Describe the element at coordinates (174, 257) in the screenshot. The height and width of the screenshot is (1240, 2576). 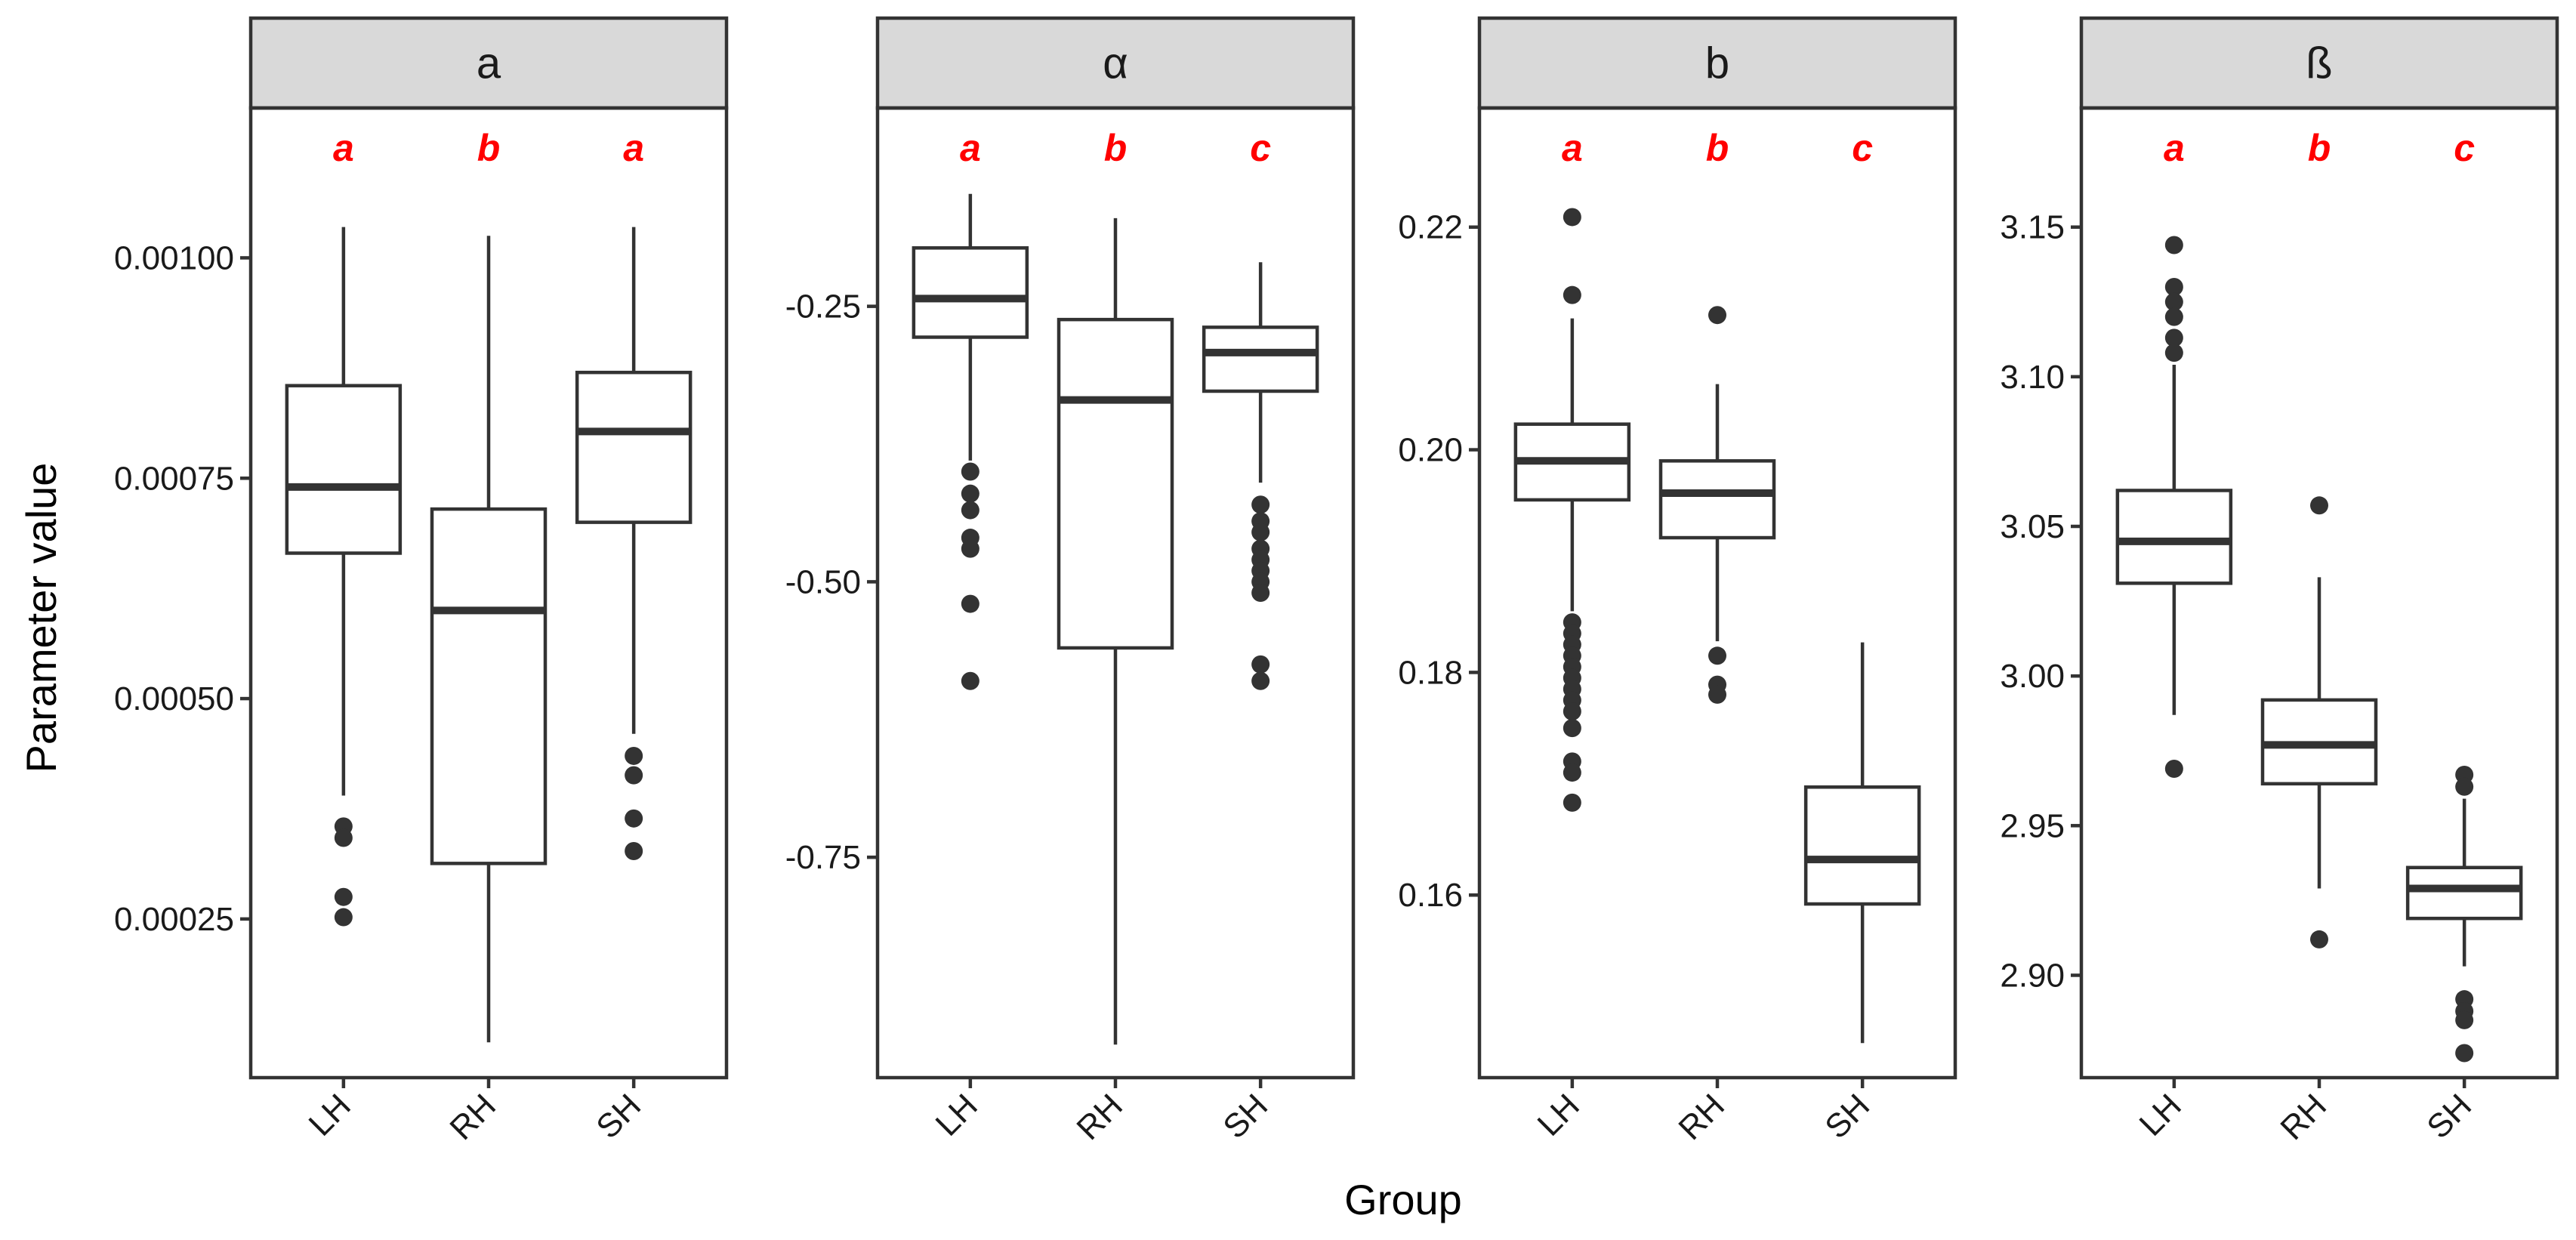
I see `y-tick-label: 0.00100` at that location.